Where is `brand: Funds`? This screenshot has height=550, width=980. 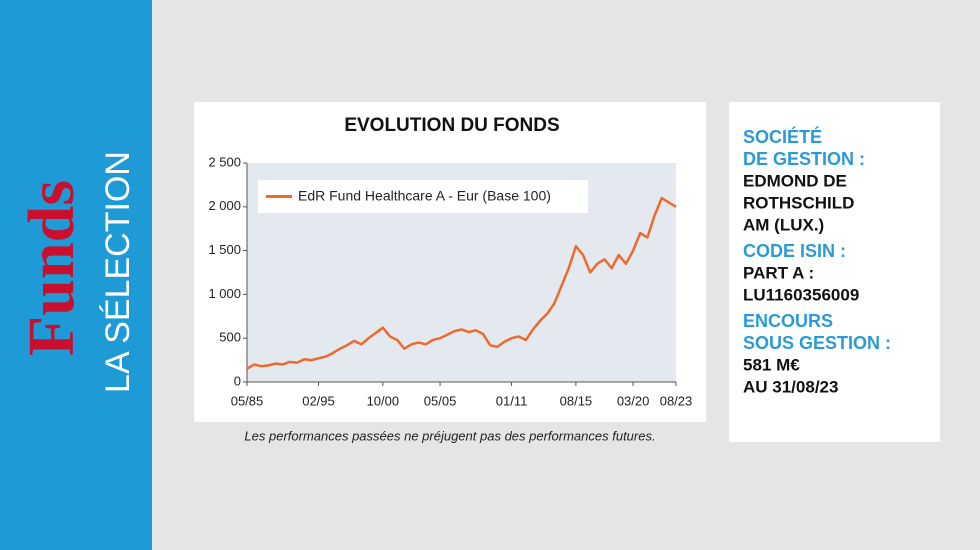
brand: Funds is located at coordinates (51, 268).